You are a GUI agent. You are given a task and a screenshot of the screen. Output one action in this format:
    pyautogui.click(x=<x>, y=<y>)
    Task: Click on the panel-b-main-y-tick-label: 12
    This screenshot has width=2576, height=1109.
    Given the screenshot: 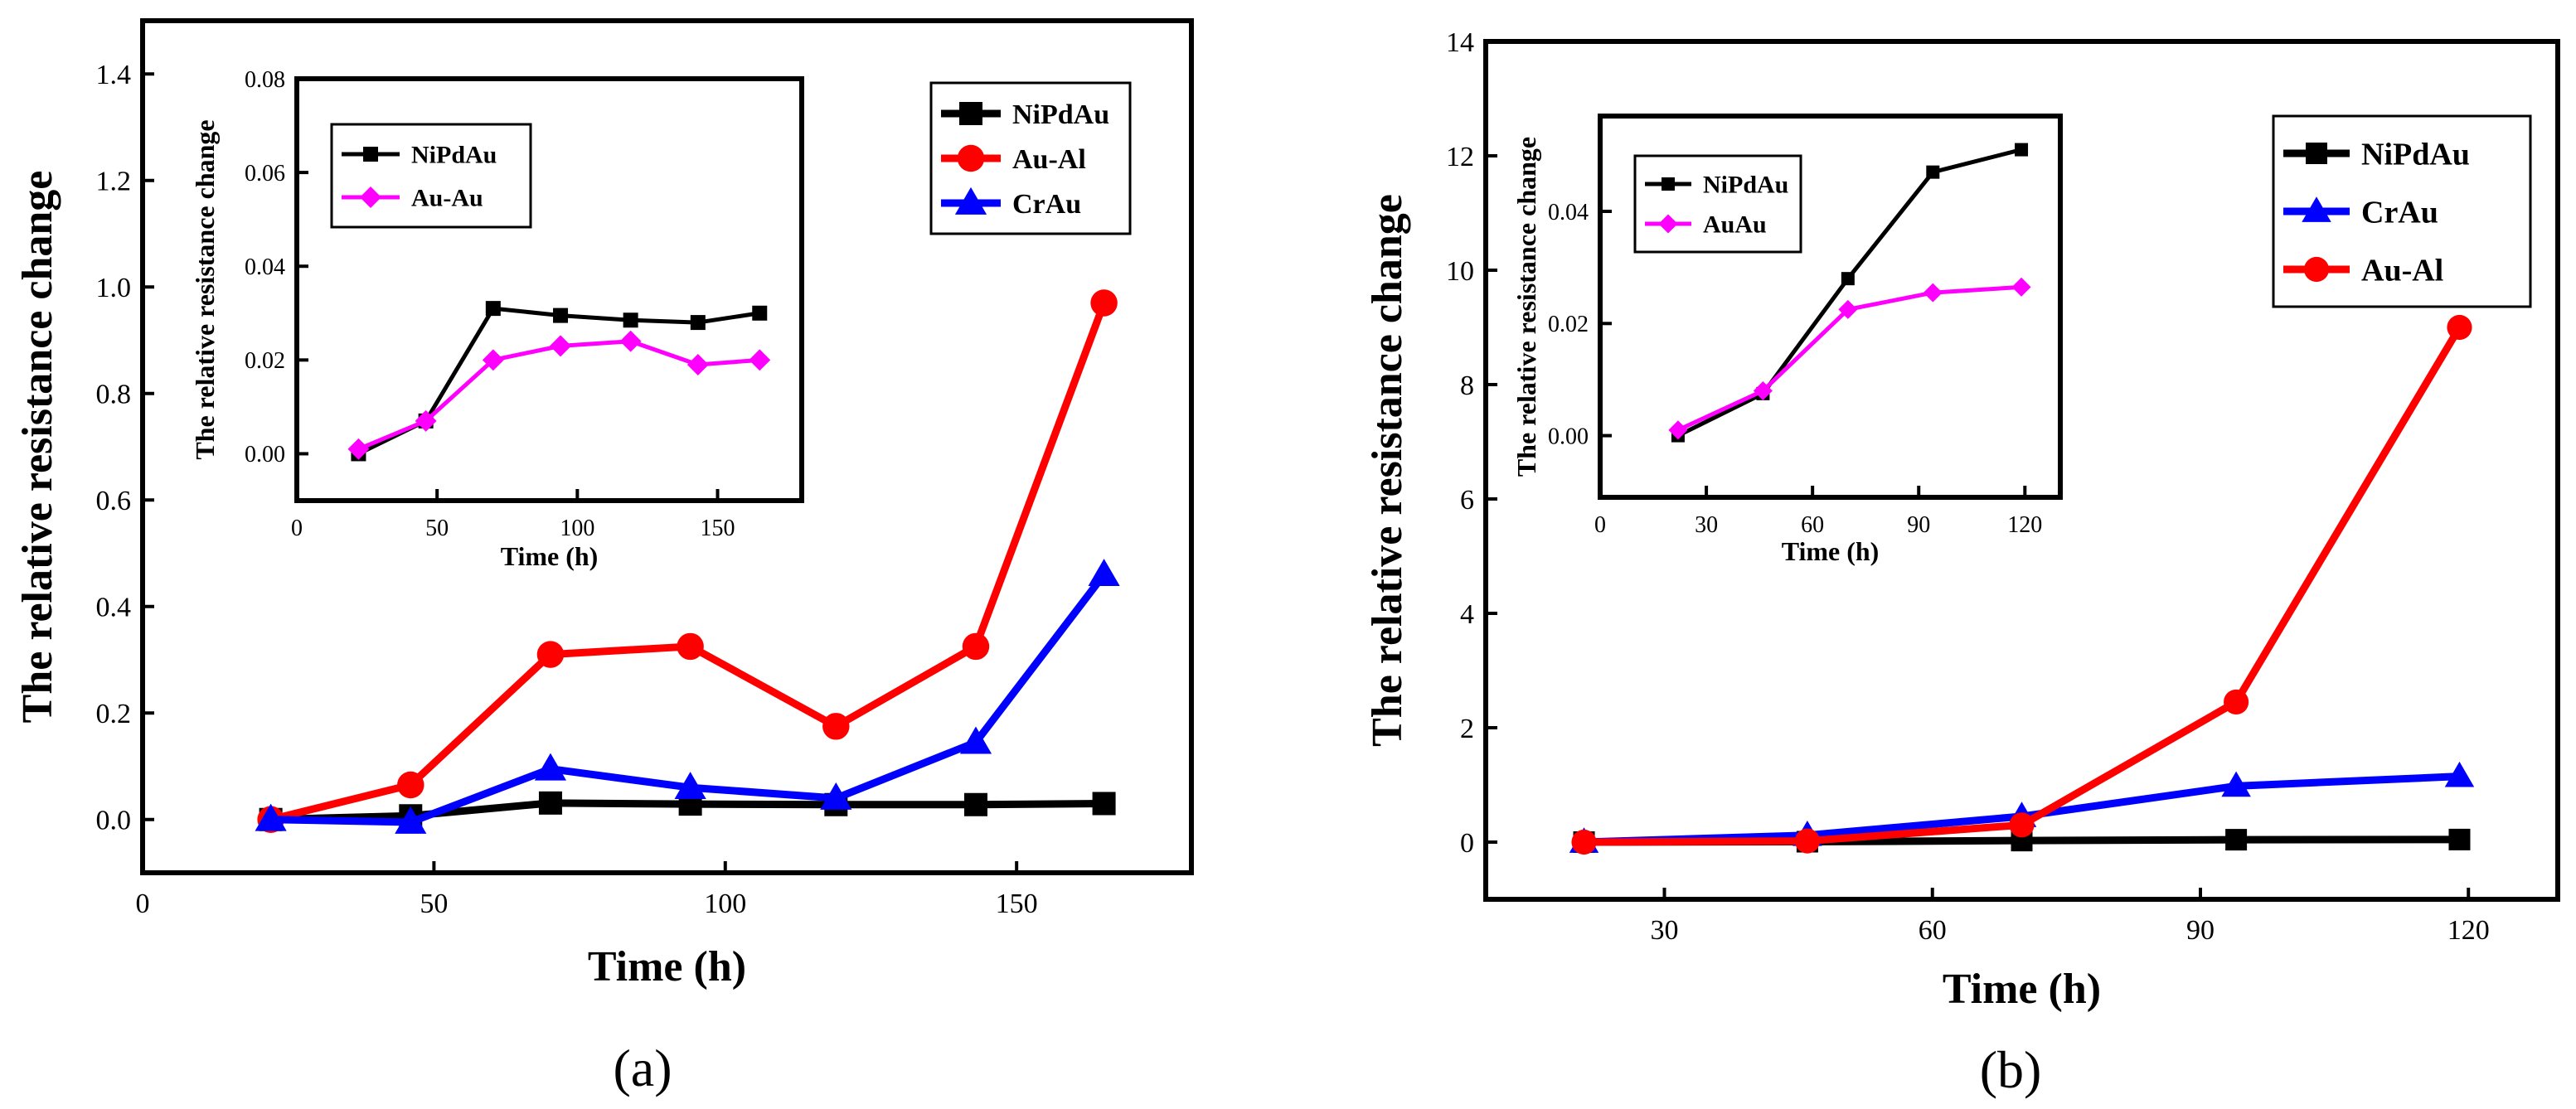 What is the action you would take?
    pyautogui.click(x=1460, y=157)
    